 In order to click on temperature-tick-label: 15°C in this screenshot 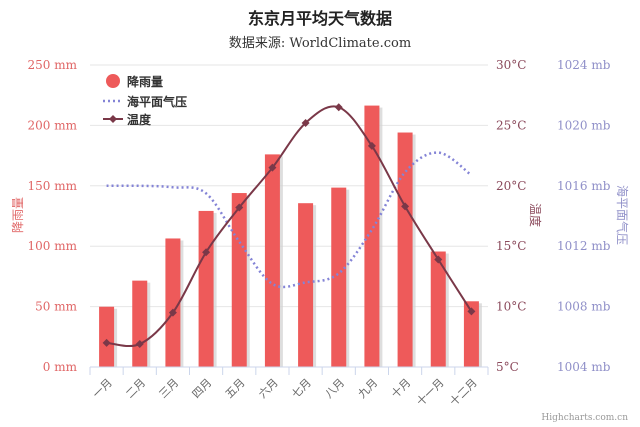, I will do `click(511, 246)`.